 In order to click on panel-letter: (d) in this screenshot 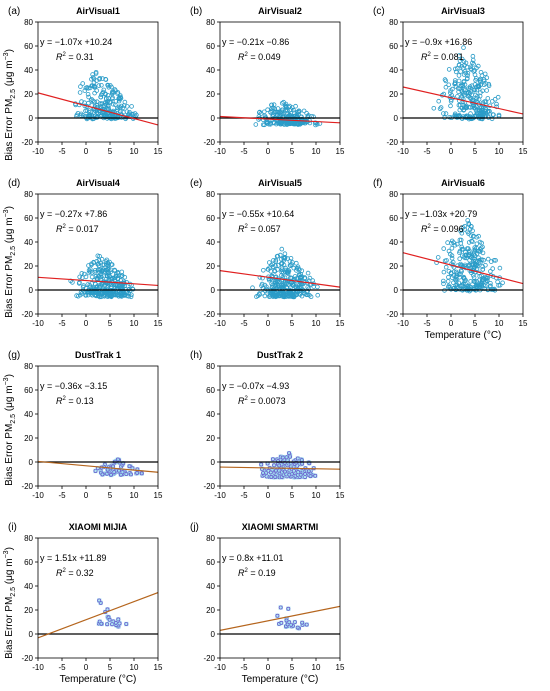, I will do `click(14, 183)`.